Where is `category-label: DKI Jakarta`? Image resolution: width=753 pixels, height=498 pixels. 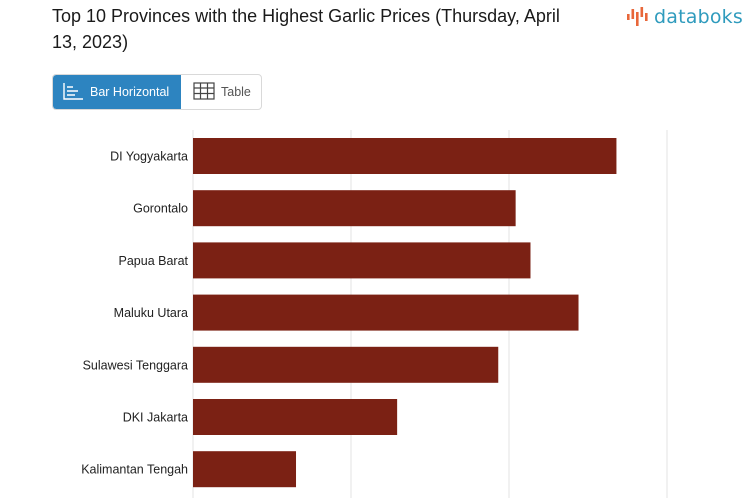
category-label: DKI Jakarta is located at coordinates (155, 418).